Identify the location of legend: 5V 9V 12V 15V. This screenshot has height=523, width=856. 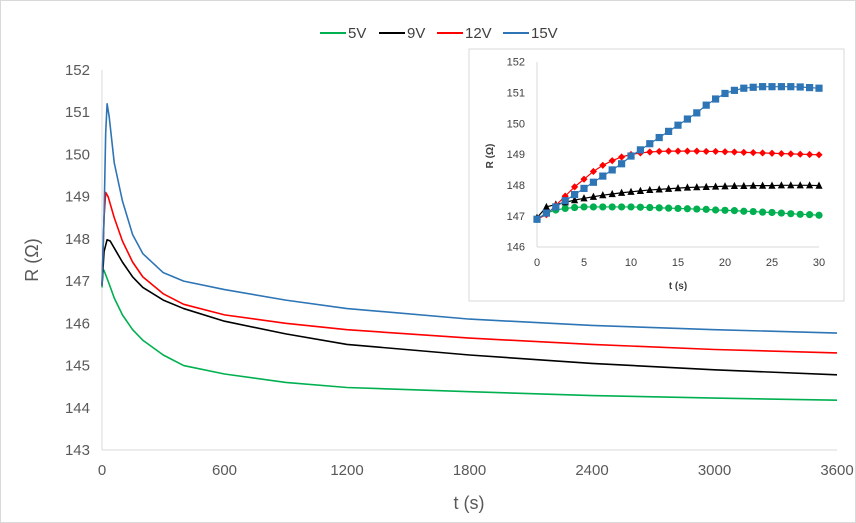
(439, 33).